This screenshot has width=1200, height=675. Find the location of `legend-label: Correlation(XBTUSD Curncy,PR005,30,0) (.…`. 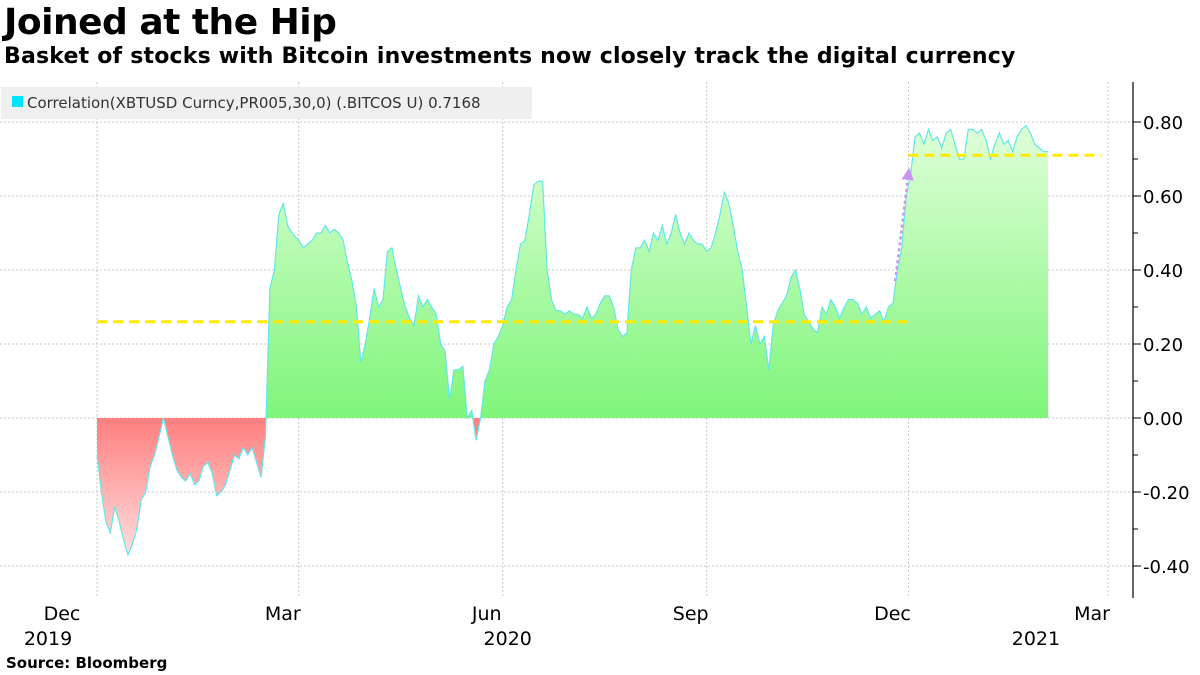

legend-label: Correlation(XBTUSD Curncy,PR005,30,0) (.… is located at coordinates (254, 103).